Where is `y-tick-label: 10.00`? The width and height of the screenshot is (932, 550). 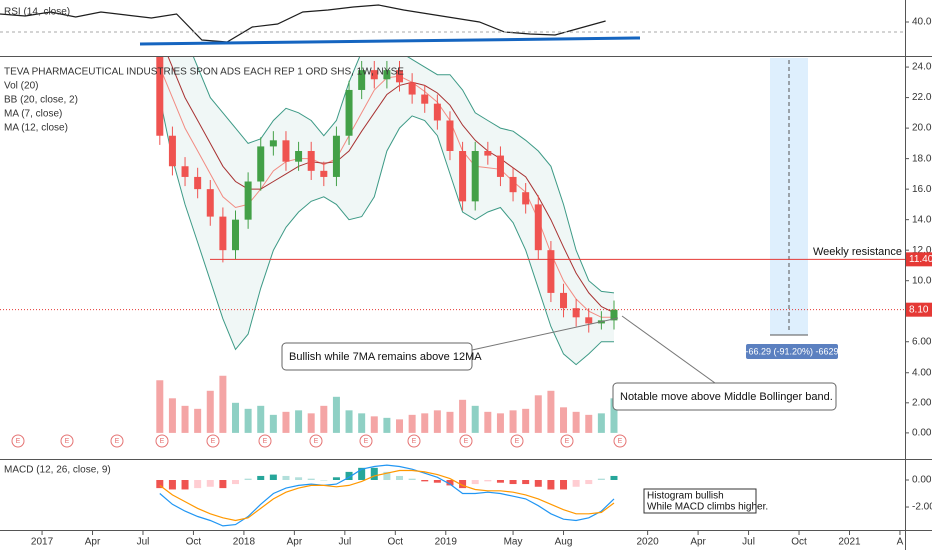 y-tick-label: 10.00 is located at coordinates (922, 280).